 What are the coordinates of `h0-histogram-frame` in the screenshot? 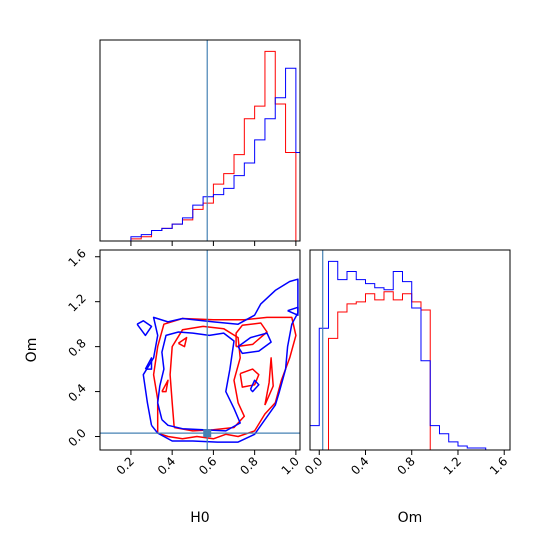 It's located at (200, 140).